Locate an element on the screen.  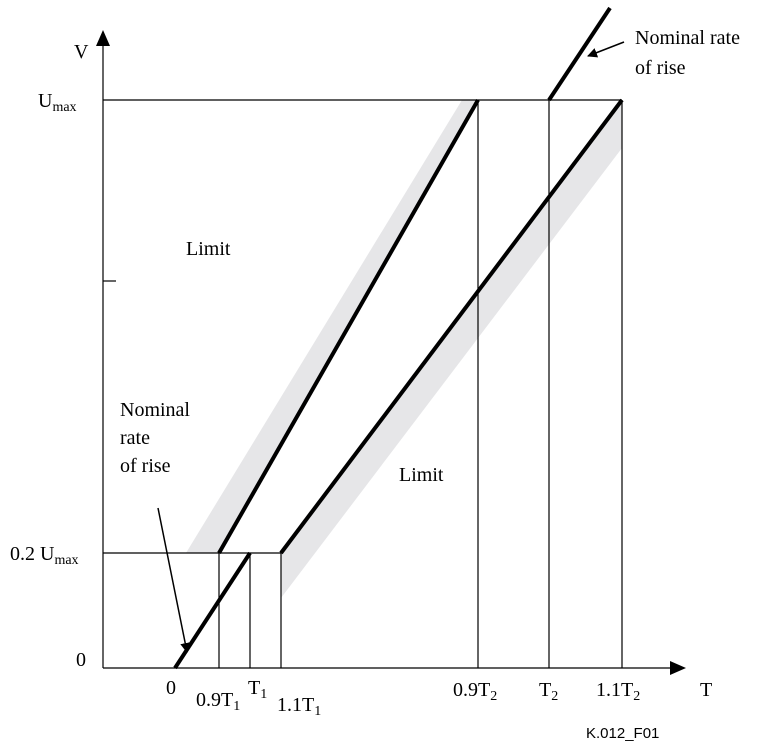
nominal-top-annotation-line2: of rise is located at coordinates (660, 68).